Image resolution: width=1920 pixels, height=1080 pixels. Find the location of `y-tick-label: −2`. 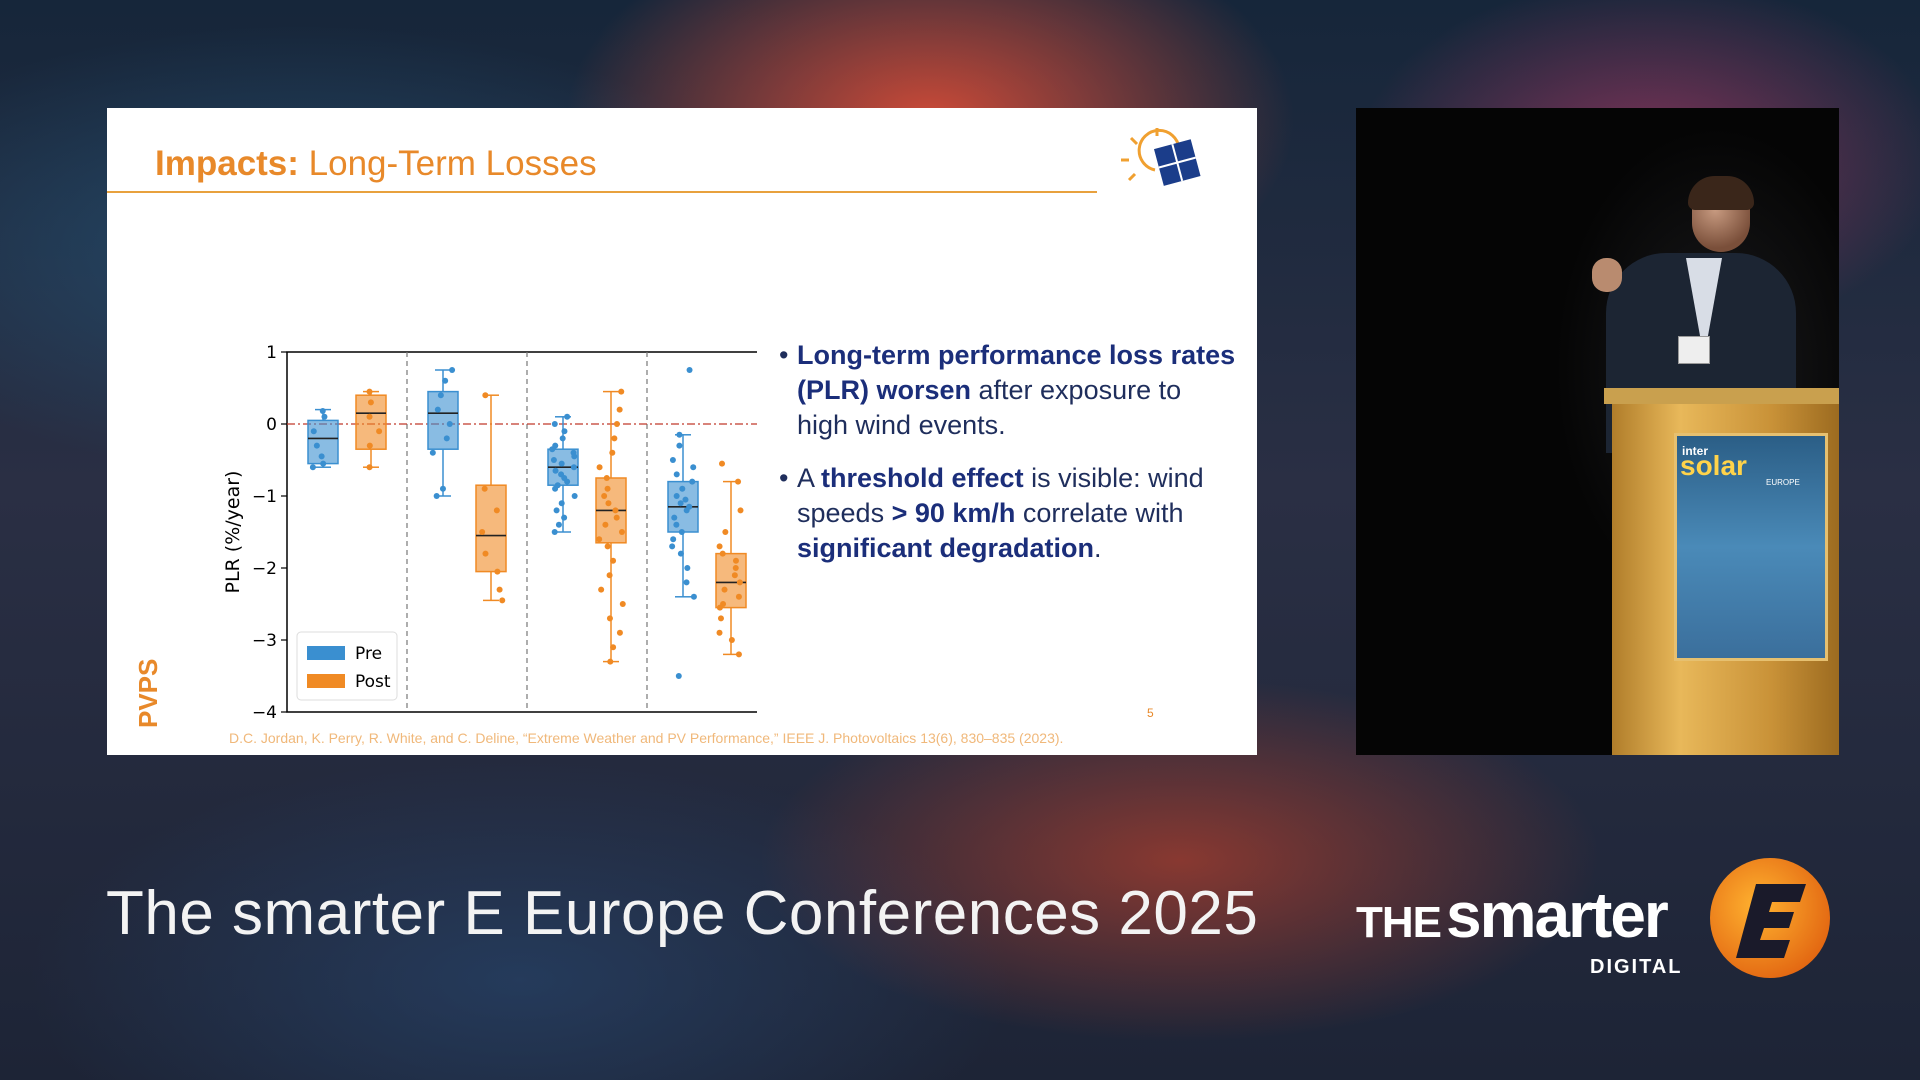

y-tick-label: −2 is located at coordinates (264, 569).